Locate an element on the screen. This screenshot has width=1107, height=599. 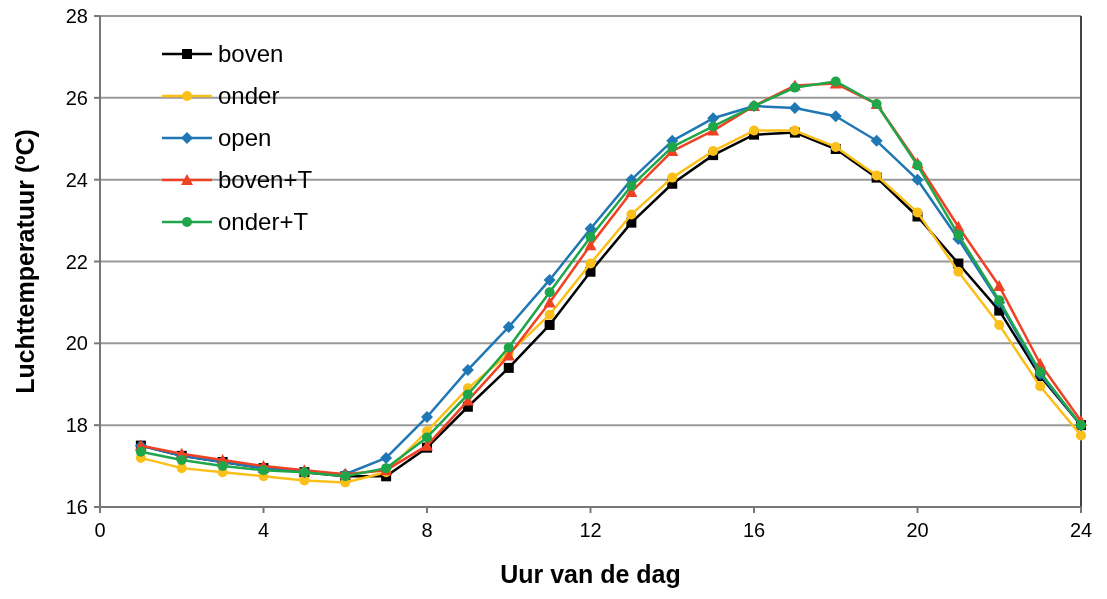
y-tick-label: 16 is located at coordinates (76, 507).